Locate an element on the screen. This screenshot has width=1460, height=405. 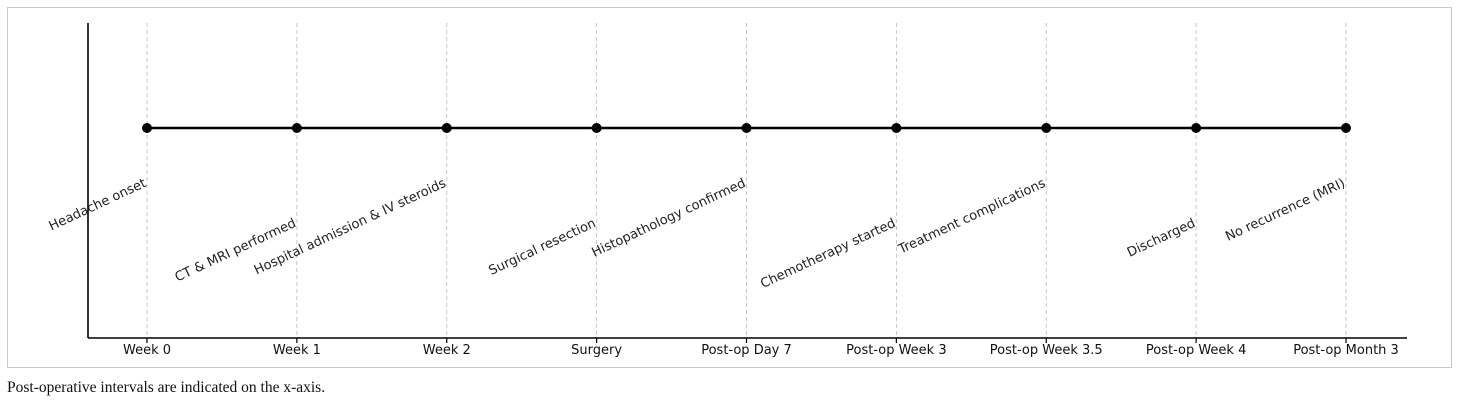
event-label: Treatment complications is located at coordinates (971, 217).